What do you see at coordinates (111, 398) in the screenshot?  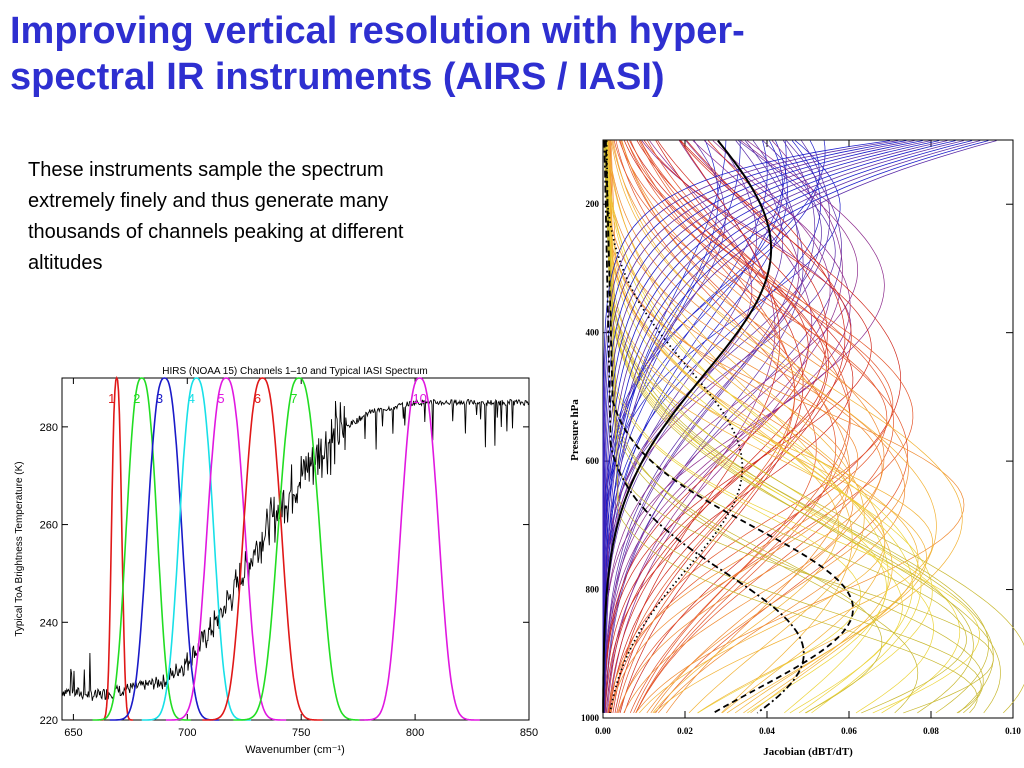 I see `hirs-channel-1-label: 1` at bounding box center [111, 398].